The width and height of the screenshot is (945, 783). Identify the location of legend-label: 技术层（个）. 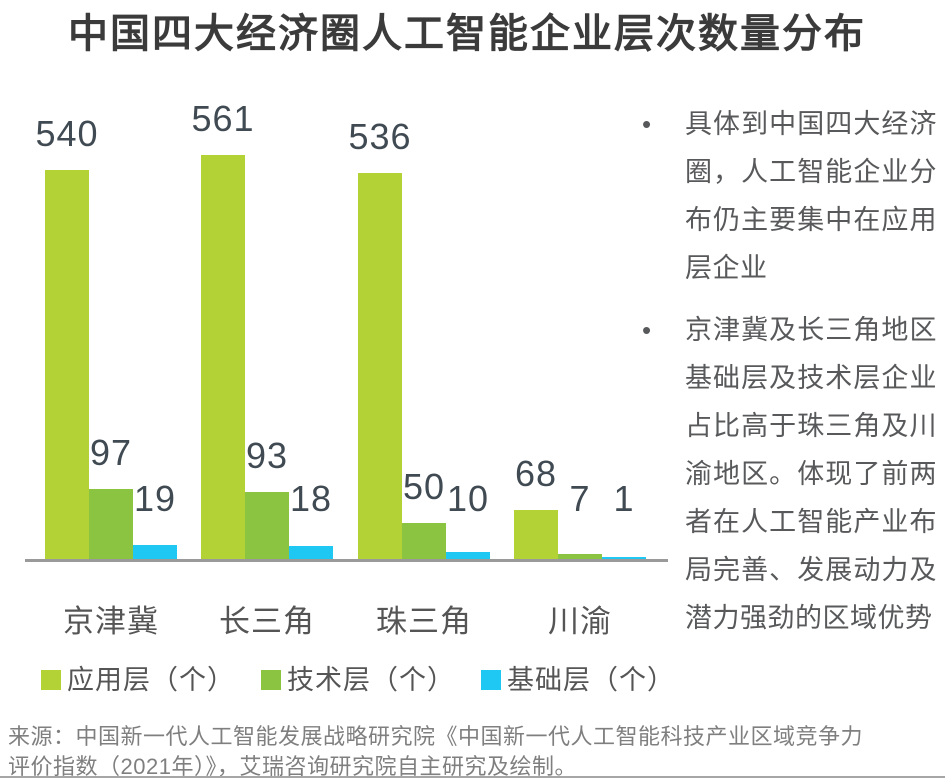
(371, 680).